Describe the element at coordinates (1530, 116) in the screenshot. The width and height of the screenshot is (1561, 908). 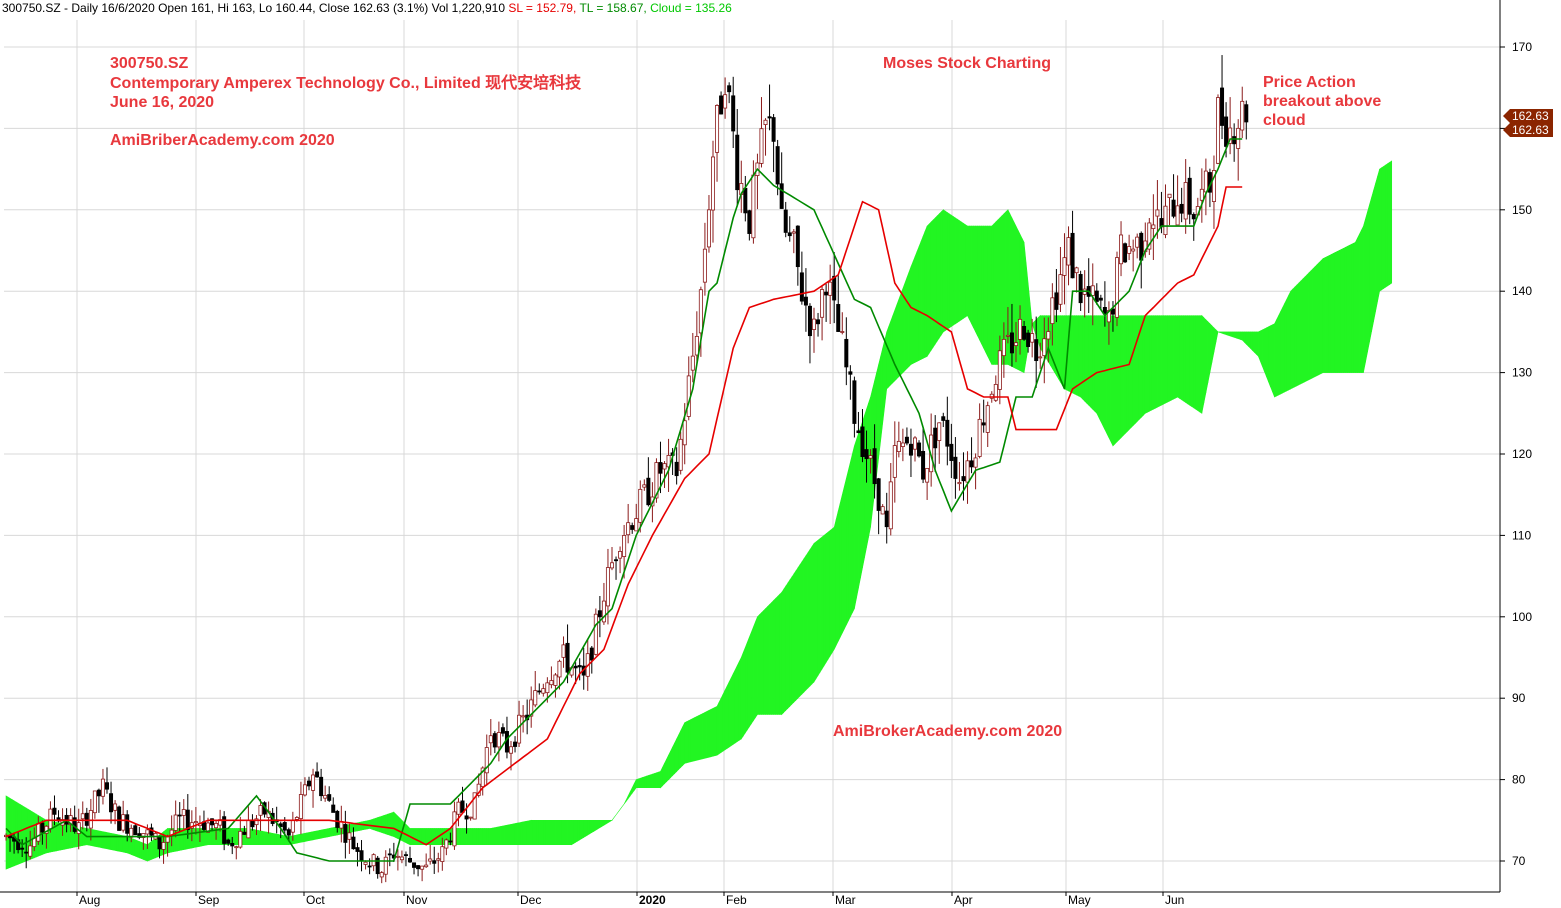
I see `price-tag-label: 162.63` at that location.